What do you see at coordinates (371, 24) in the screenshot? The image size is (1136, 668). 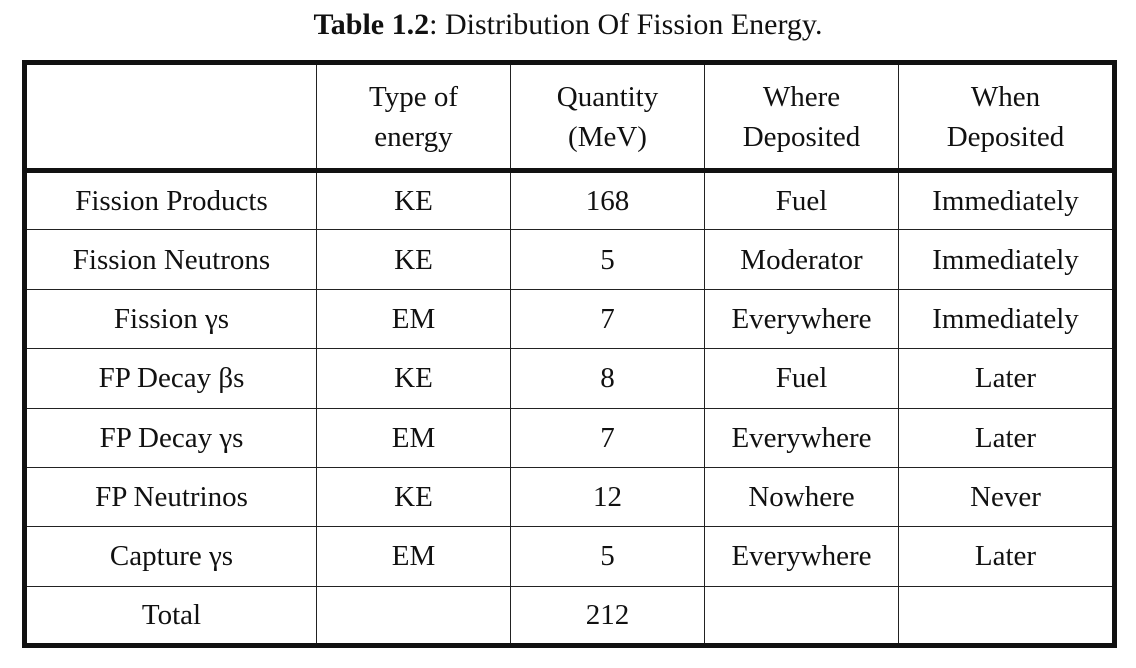 I see `caption-label: Table 1.2` at bounding box center [371, 24].